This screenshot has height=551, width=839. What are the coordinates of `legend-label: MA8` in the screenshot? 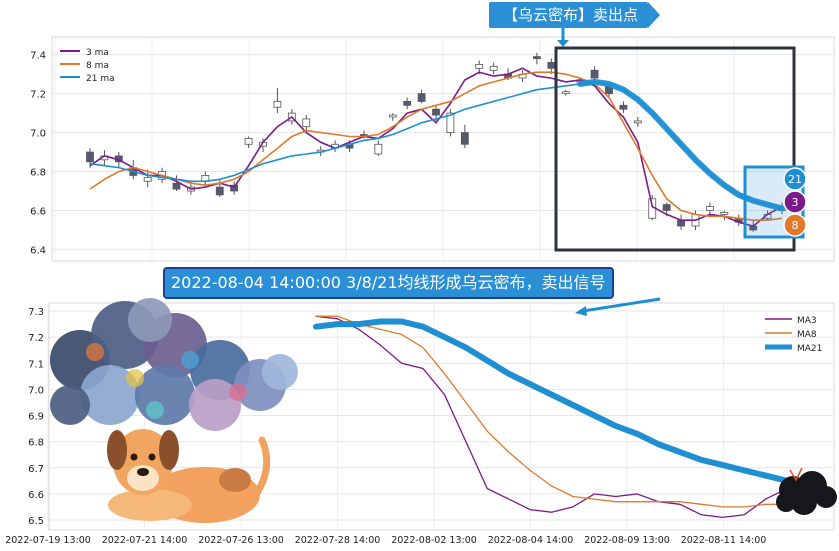 It's located at (807, 335).